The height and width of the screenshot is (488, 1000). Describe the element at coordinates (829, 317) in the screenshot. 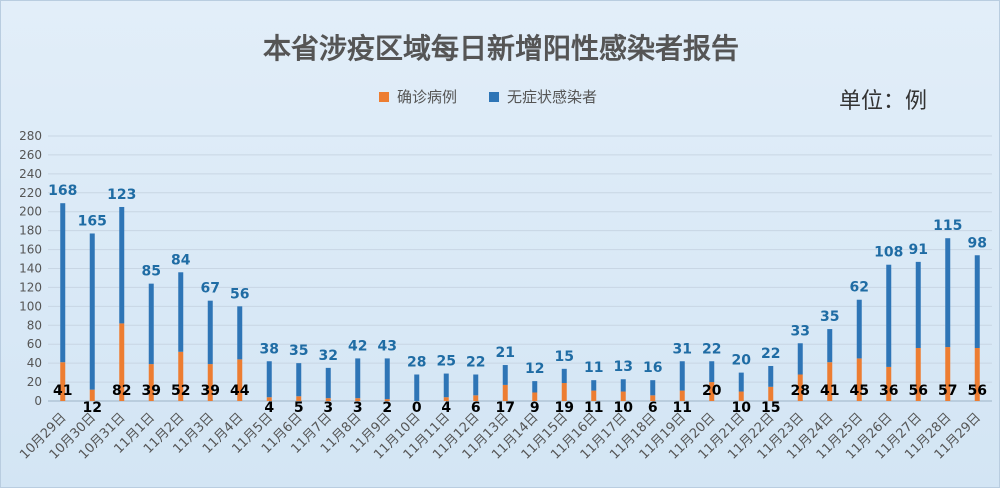

I see `data-label-asymptomatic: 35` at that location.